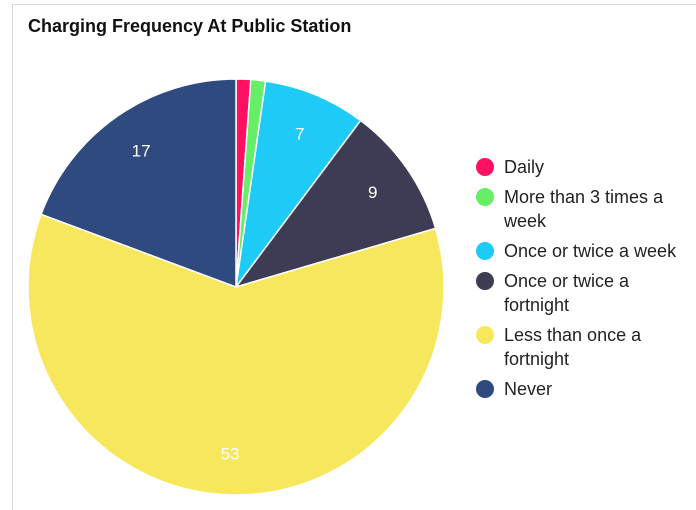 Image resolution: width=696 pixels, height=510 pixels. I want to click on legend-label: More than 3 times a week, so click(584, 209).